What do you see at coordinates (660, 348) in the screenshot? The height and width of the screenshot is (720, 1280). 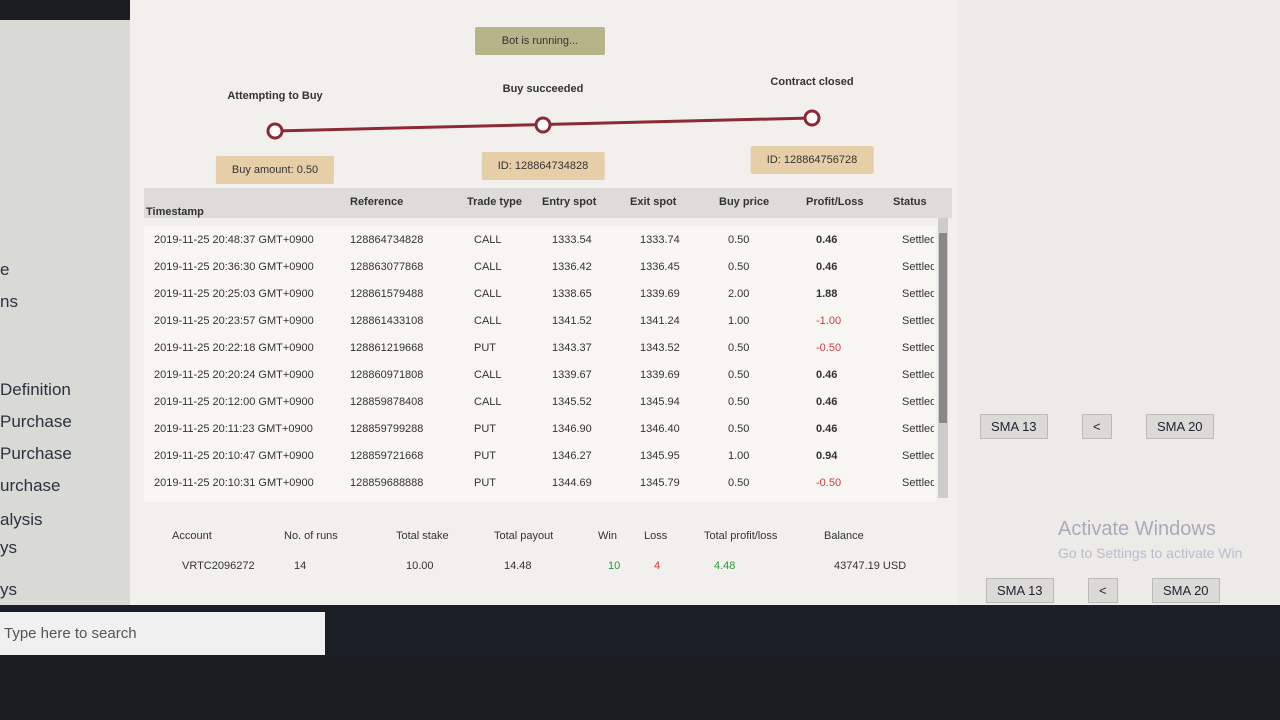 I see `table-cell: 1343.52` at bounding box center [660, 348].